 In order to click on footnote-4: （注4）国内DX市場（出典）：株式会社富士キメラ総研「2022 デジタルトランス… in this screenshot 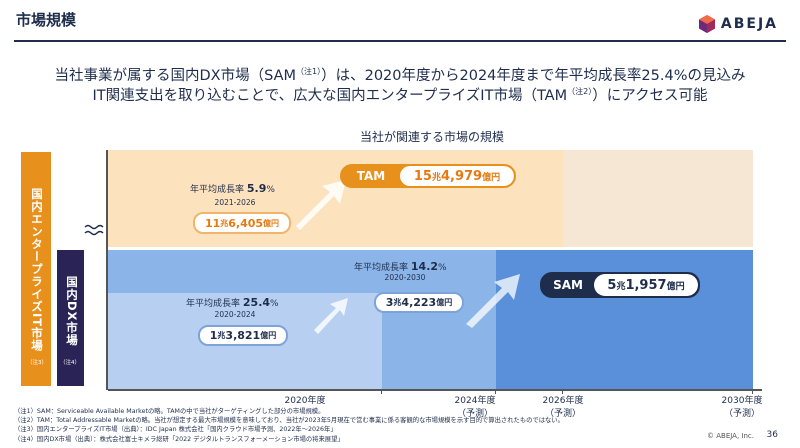, I will do `click(179, 439)`.